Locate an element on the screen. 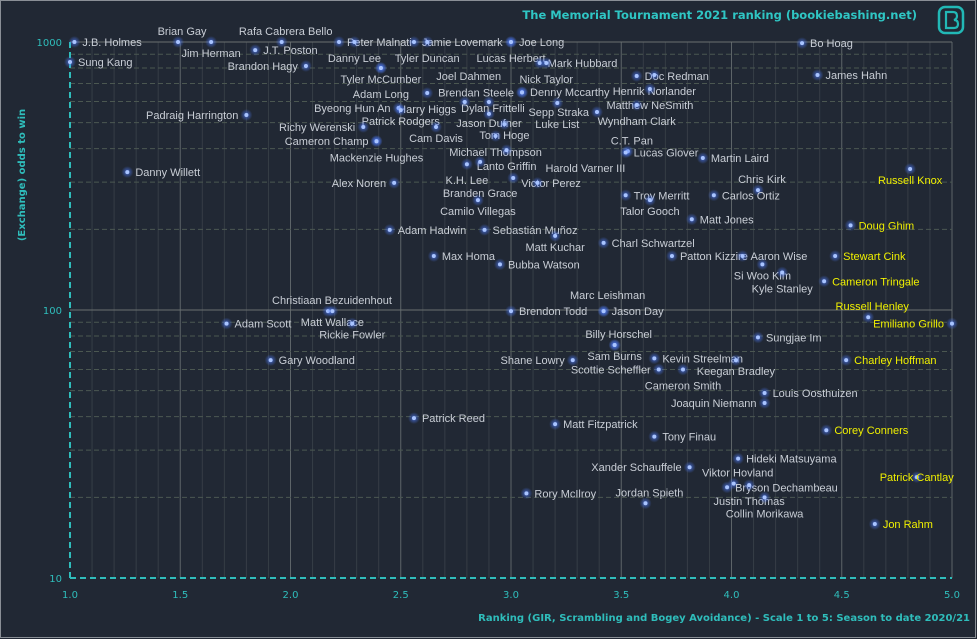  data-point: Lanto Griffin is located at coordinates (506, 158).